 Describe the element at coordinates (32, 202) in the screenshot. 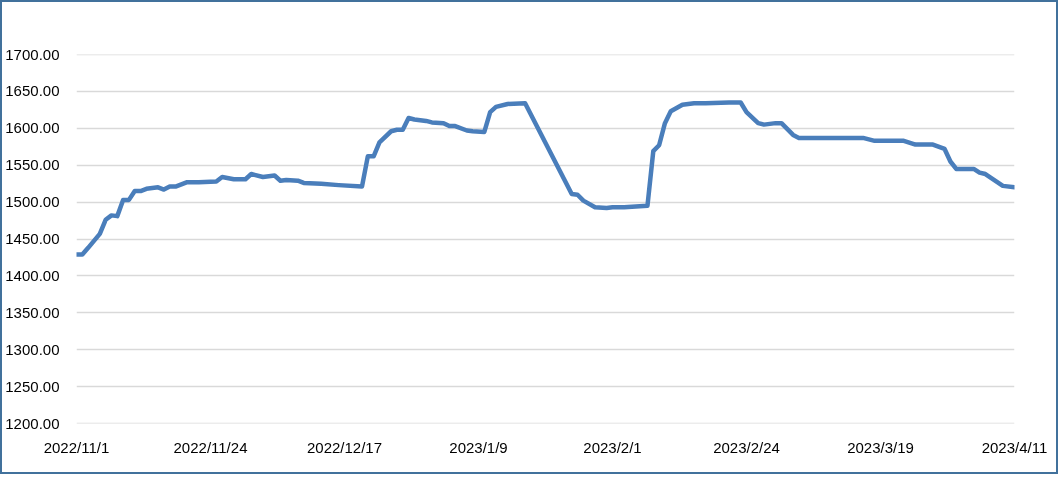

I see `y-tick-label: 1500.00` at that location.